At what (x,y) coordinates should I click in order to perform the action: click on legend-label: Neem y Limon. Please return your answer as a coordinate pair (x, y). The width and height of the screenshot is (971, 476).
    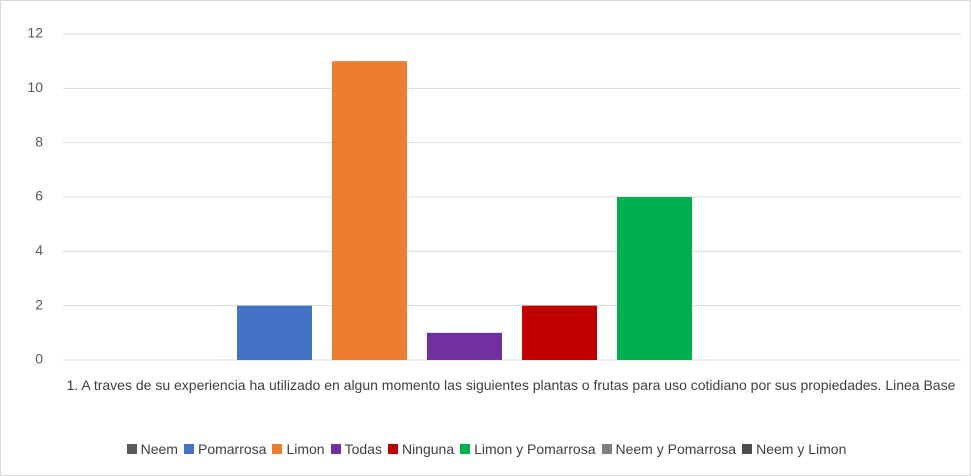
    Looking at the image, I should click on (801, 449).